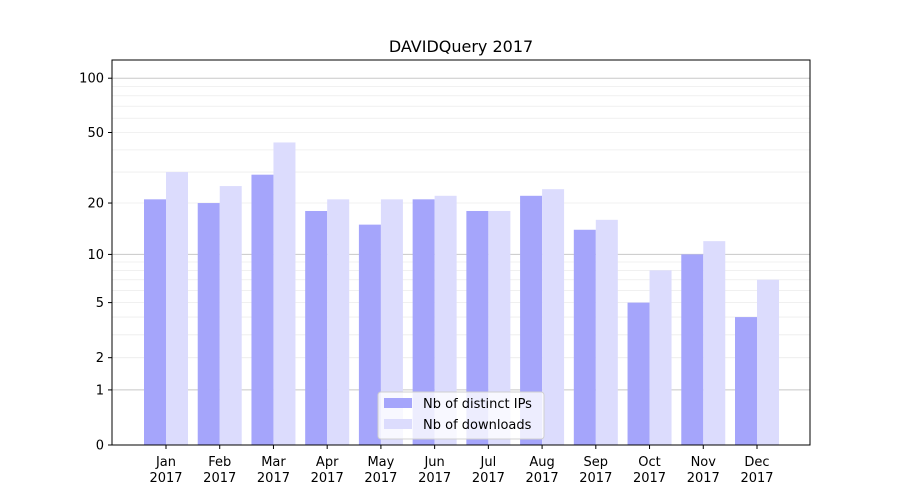 This screenshot has height=504, width=900. What do you see at coordinates (380, 470) in the screenshot?
I see `x-tick-label: May 2017` at bounding box center [380, 470].